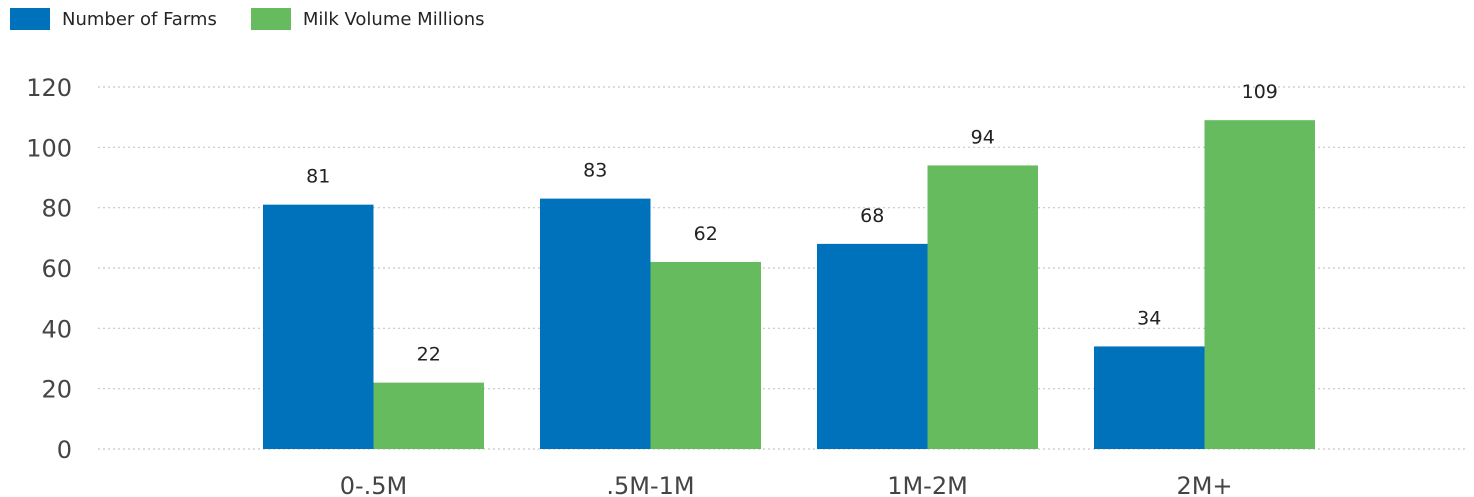 The image size is (1474, 497). Describe the element at coordinates (374, 484) in the screenshot. I see `x-category-label: 0-.5M` at that location.